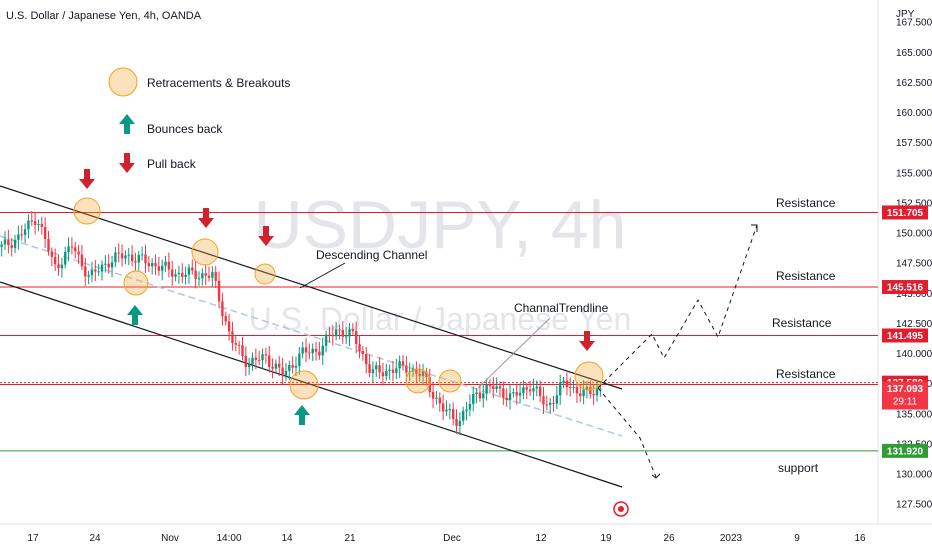 This screenshot has height=550, width=932. What do you see at coordinates (621, 509) in the screenshot?
I see `target-icon` at bounding box center [621, 509].